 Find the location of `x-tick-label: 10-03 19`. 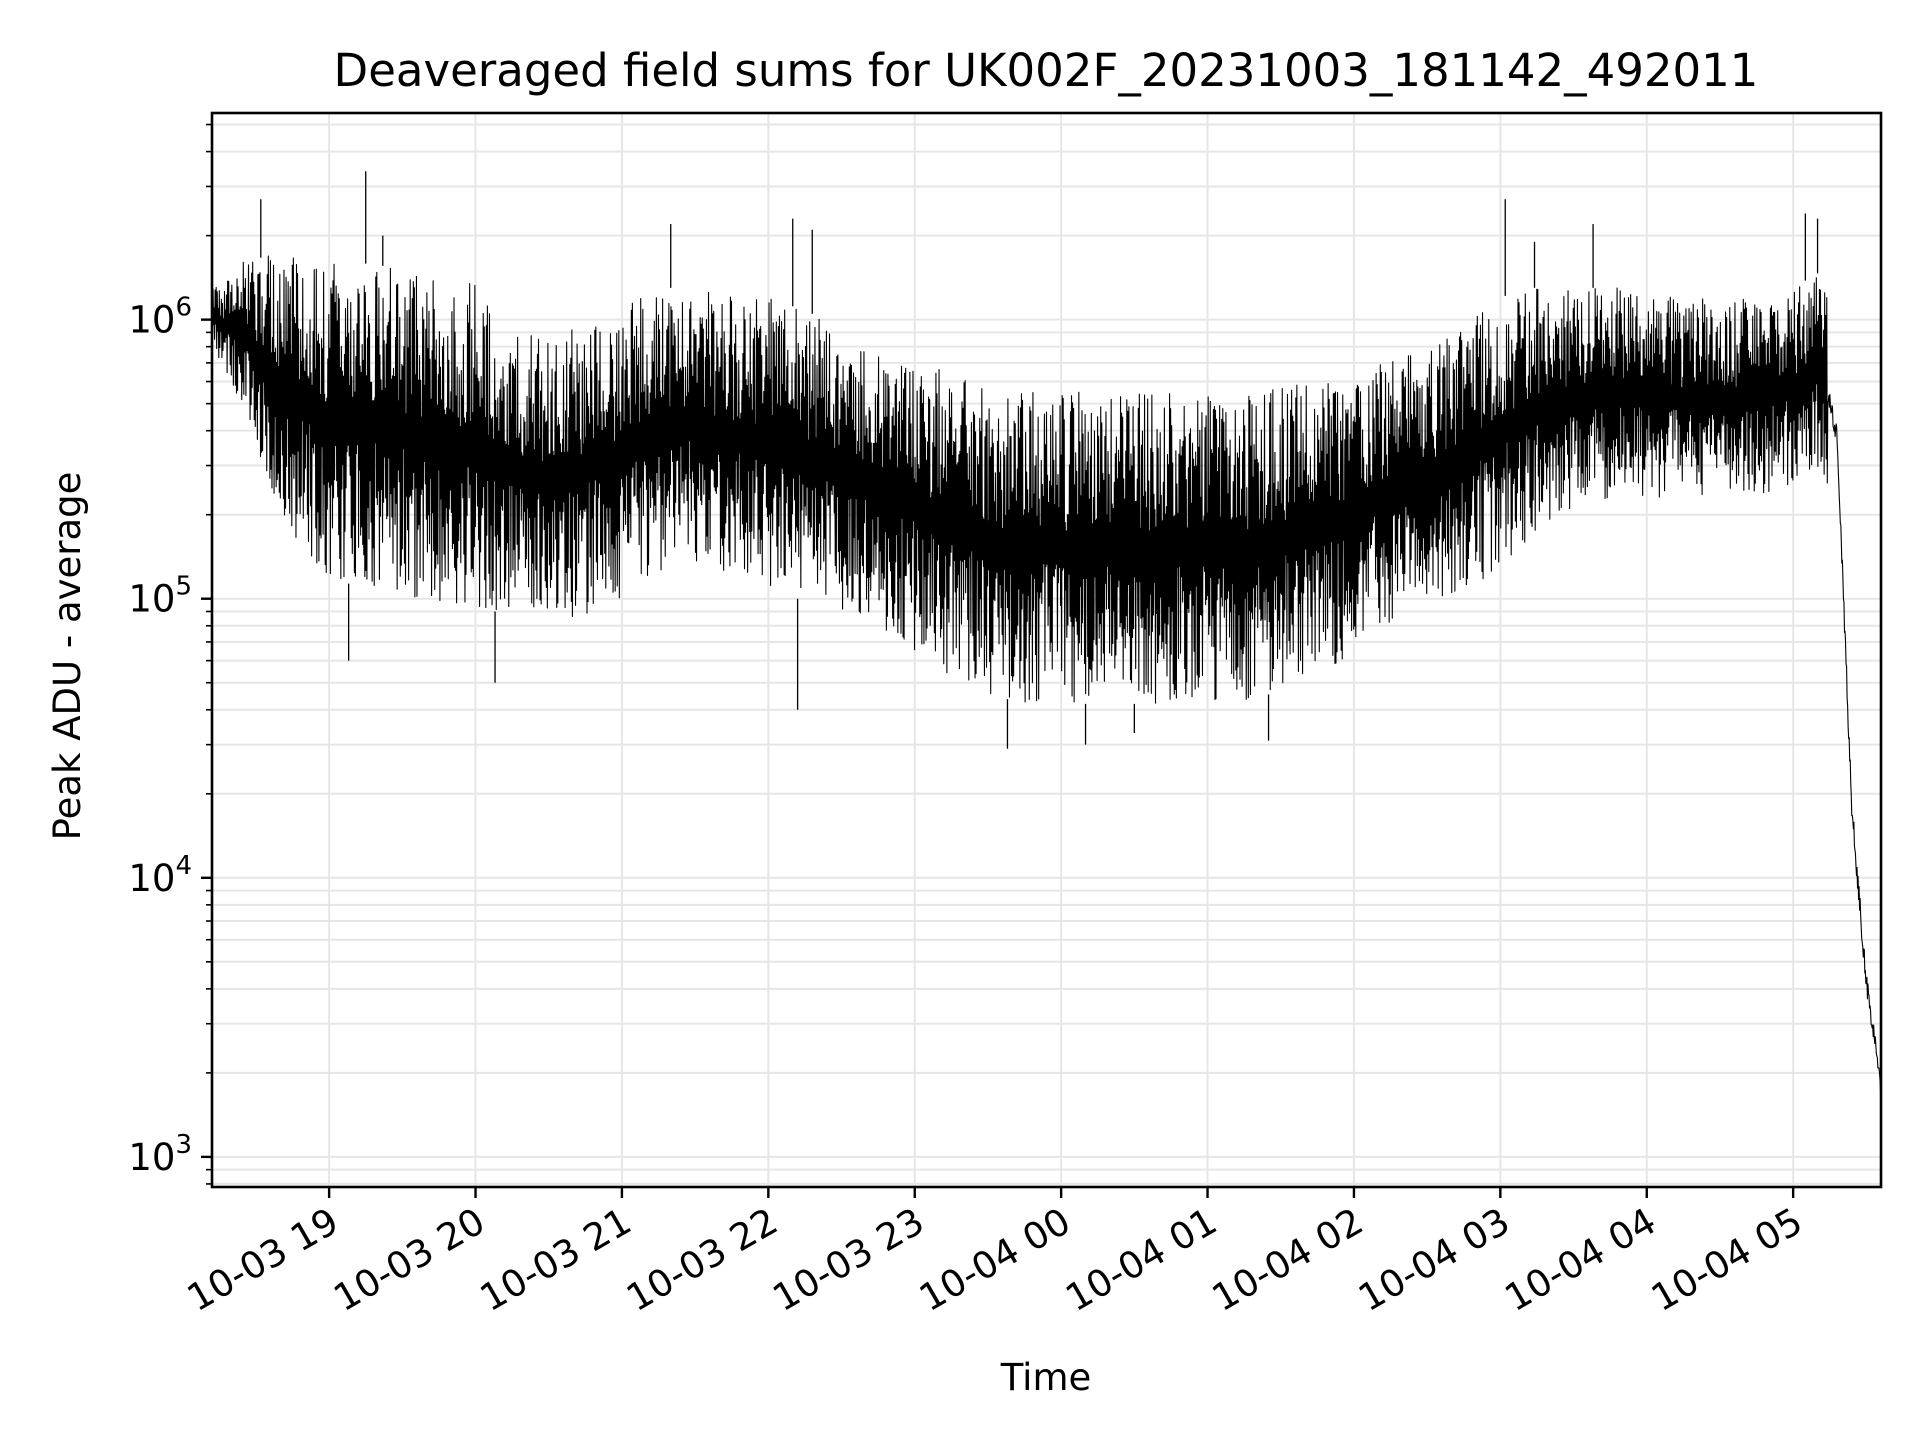

x-tick-label: 10-03 19 is located at coordinates (263, 1260).